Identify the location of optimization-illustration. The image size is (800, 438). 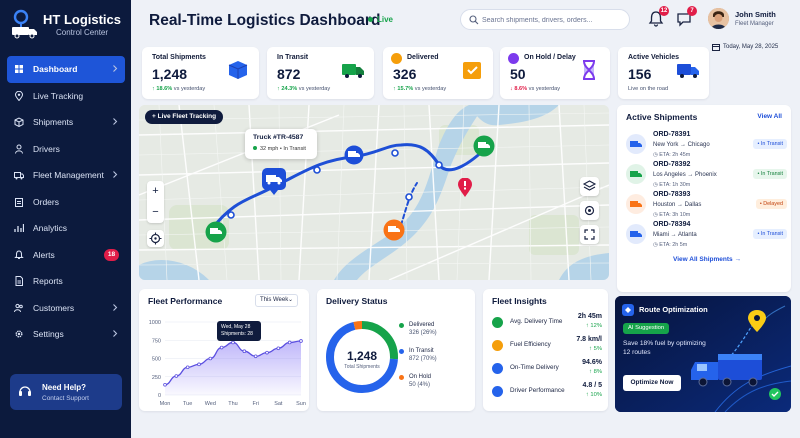
(703, 354).